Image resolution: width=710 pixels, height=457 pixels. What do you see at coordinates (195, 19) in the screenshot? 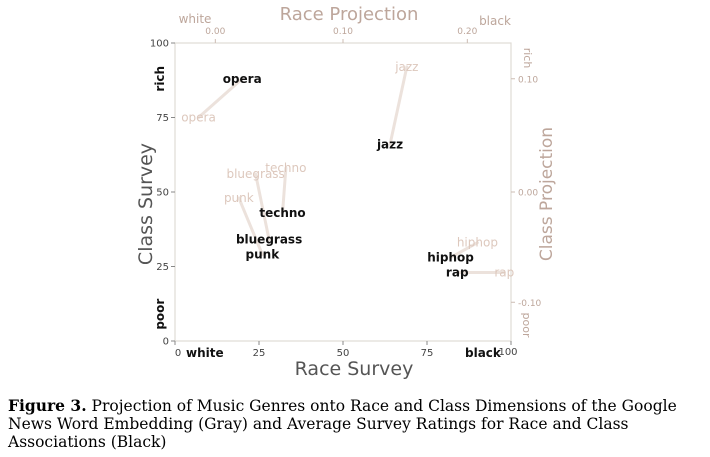
I see `top-low-end-label: white` at bounding box center [195, 19].